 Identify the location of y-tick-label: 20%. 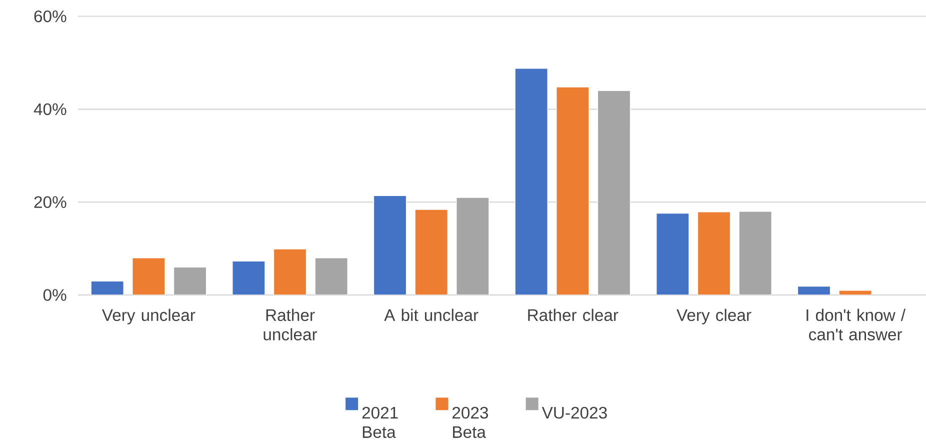
(50, 202).